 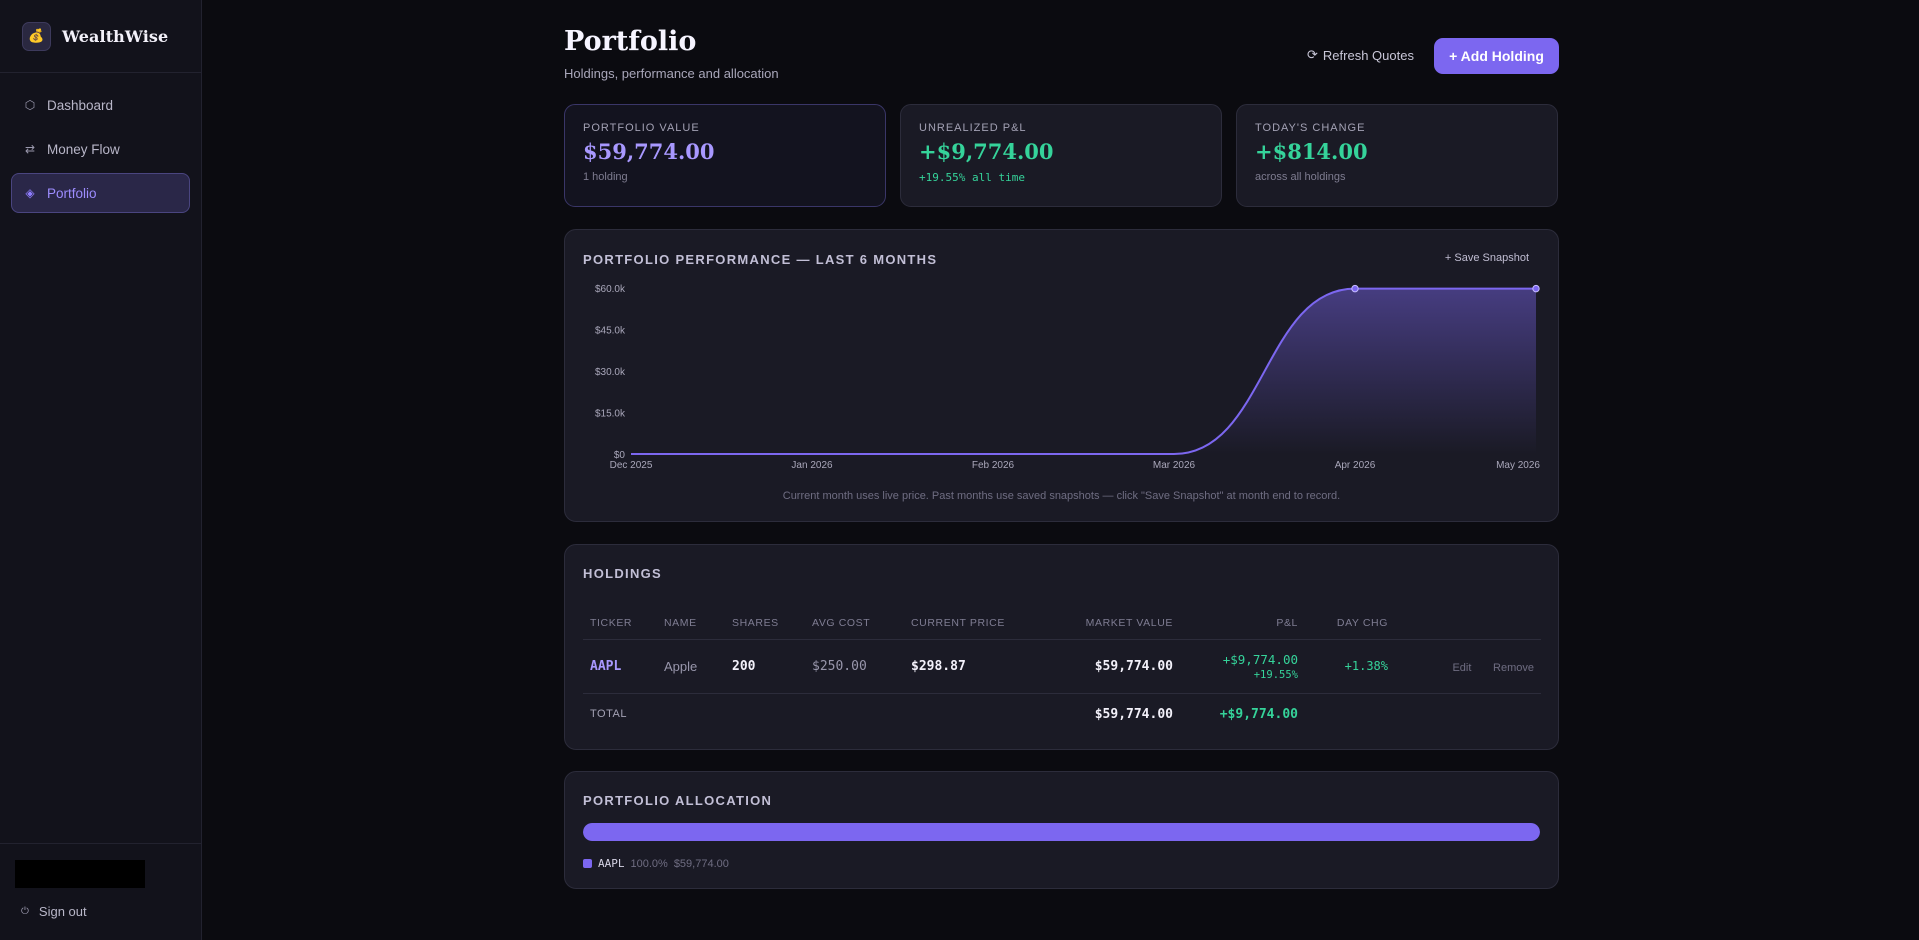 I want to click on x-tick-label: Apr 2026, so click(x=1355, y=465).